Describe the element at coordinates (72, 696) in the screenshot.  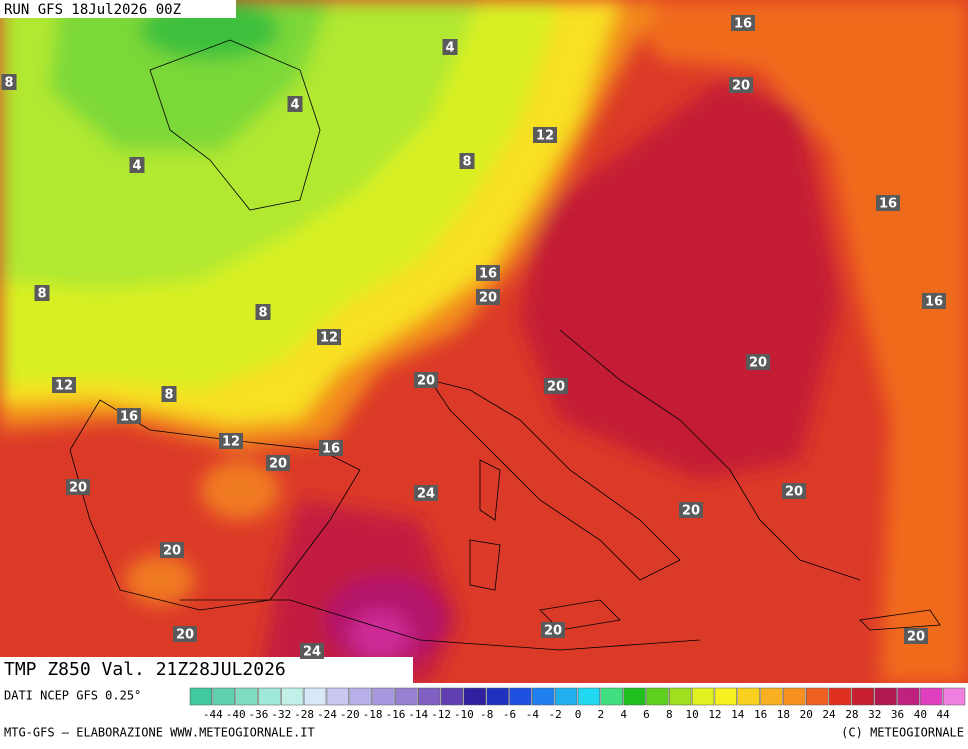
I see `data-source: DATI NCEP GFS 0.25°` at that location.